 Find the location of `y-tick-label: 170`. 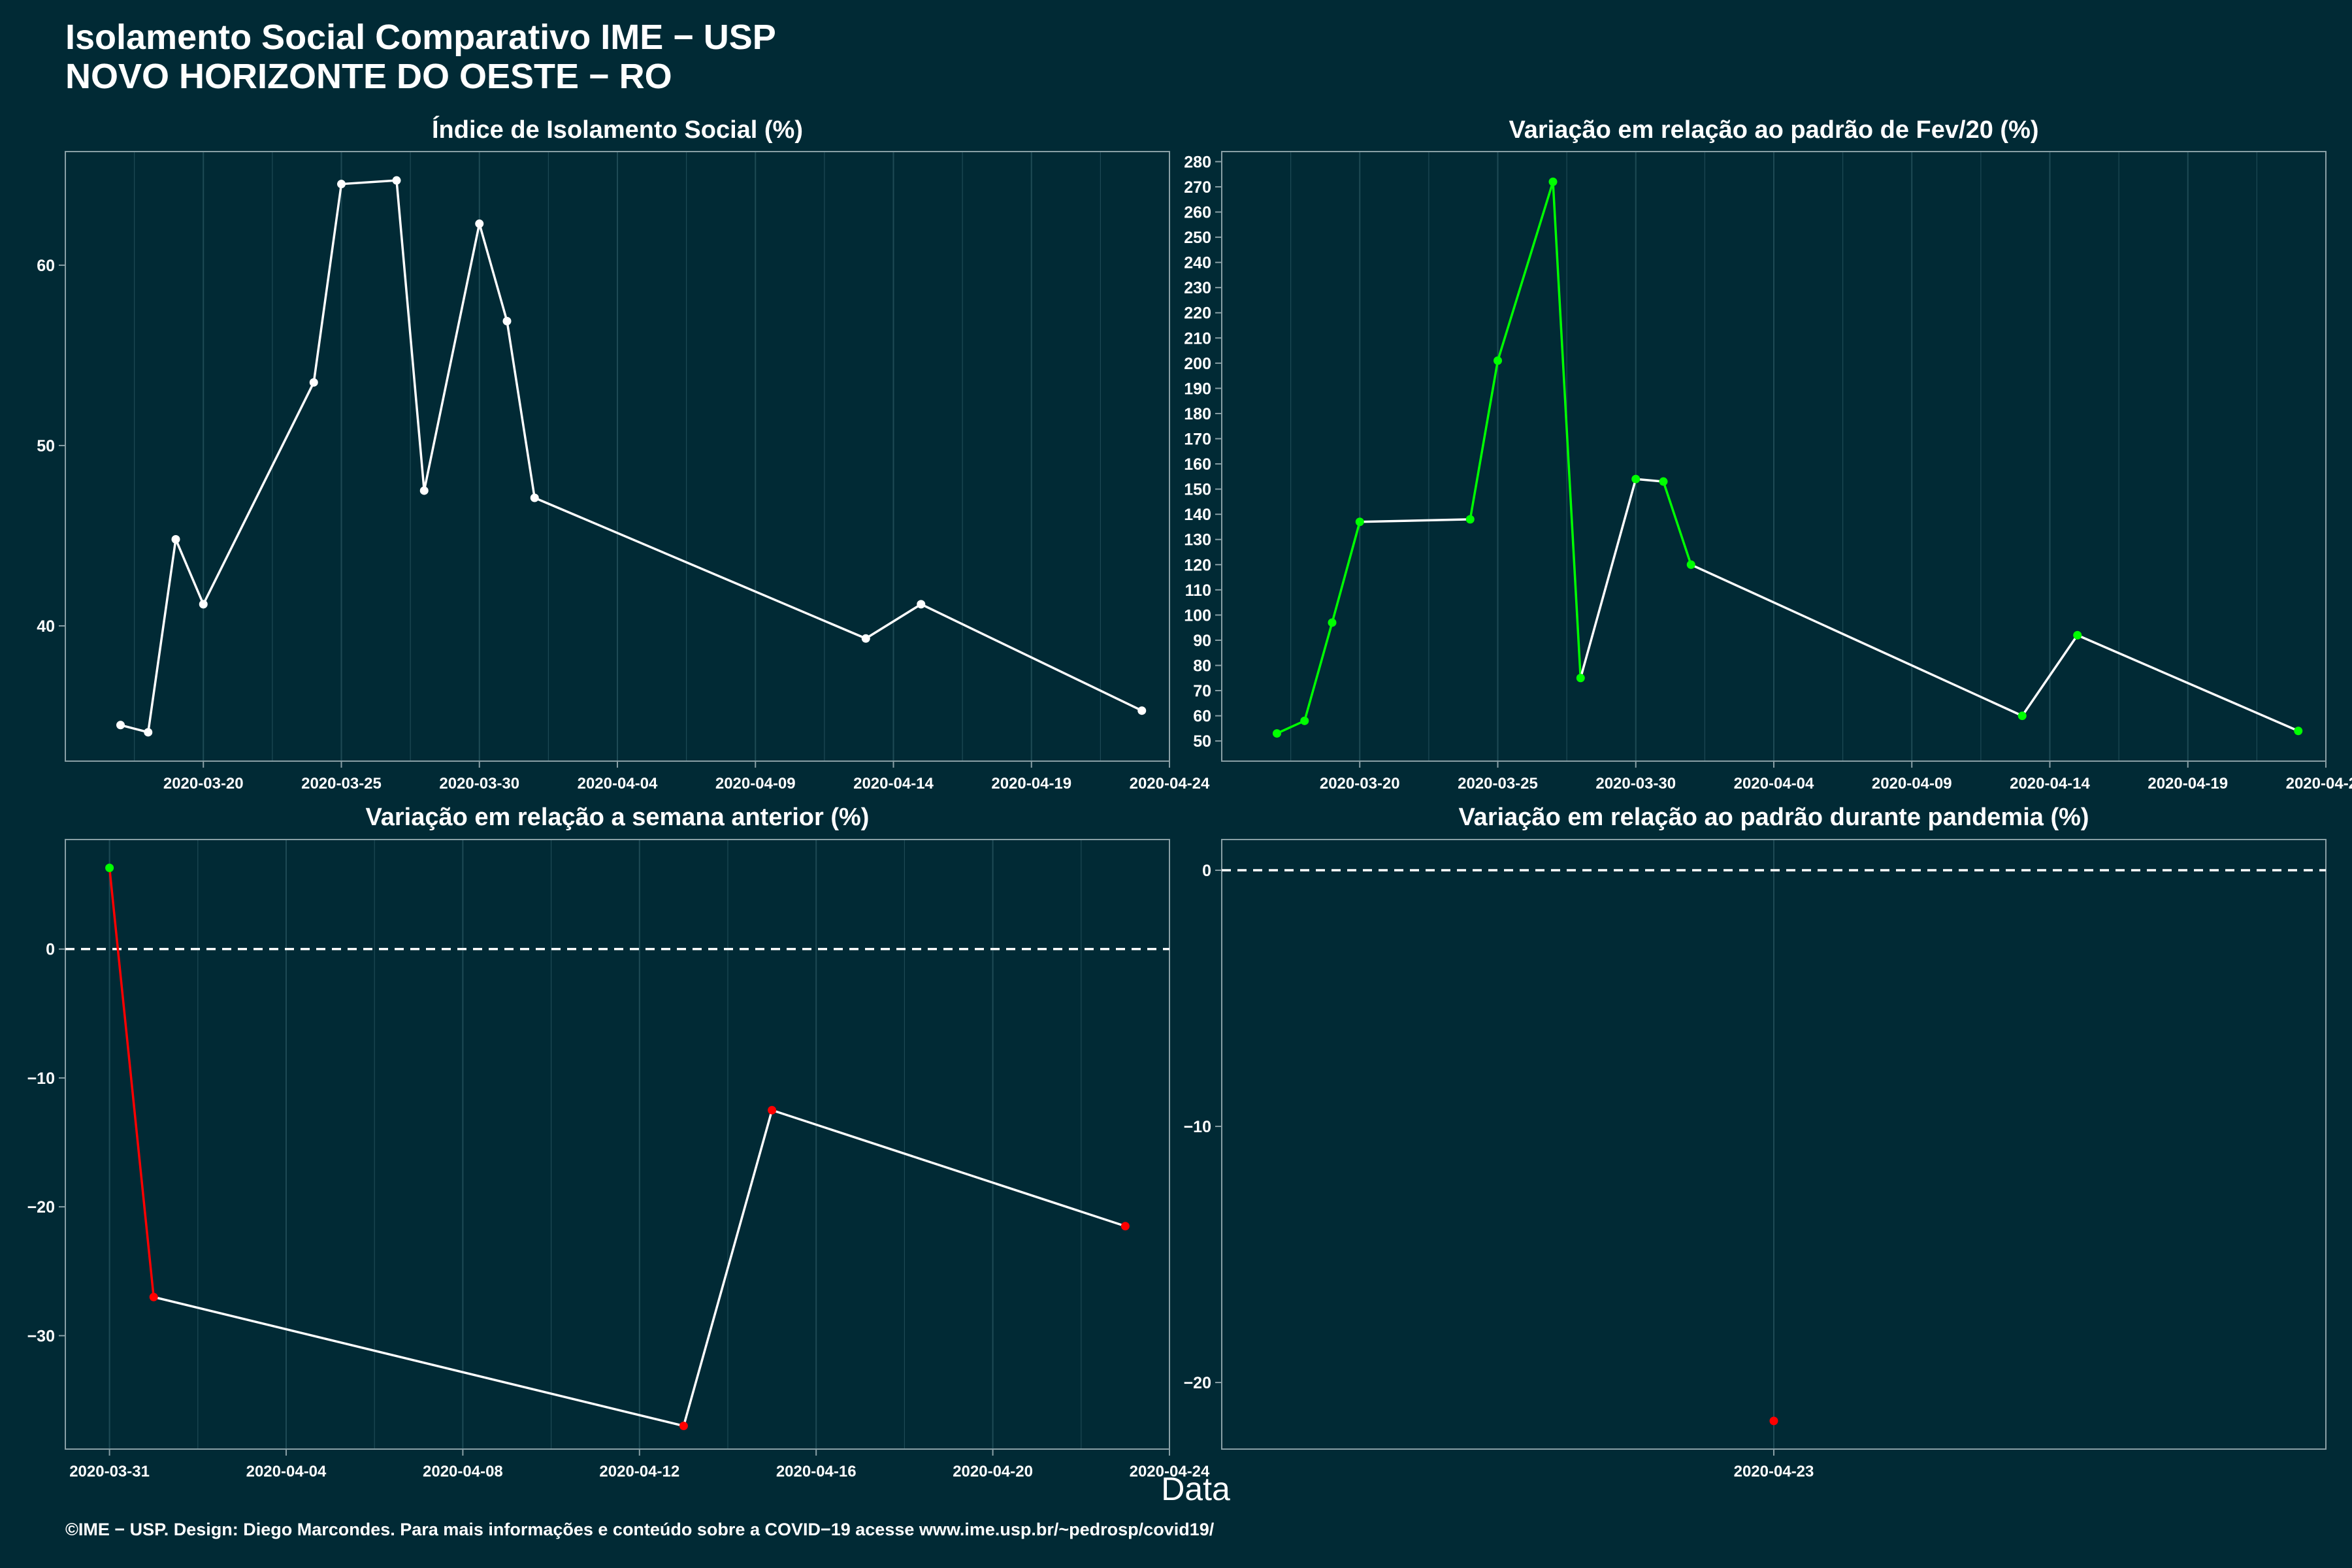

y-tick-label: 170 is located at coordinates (1197, 440).